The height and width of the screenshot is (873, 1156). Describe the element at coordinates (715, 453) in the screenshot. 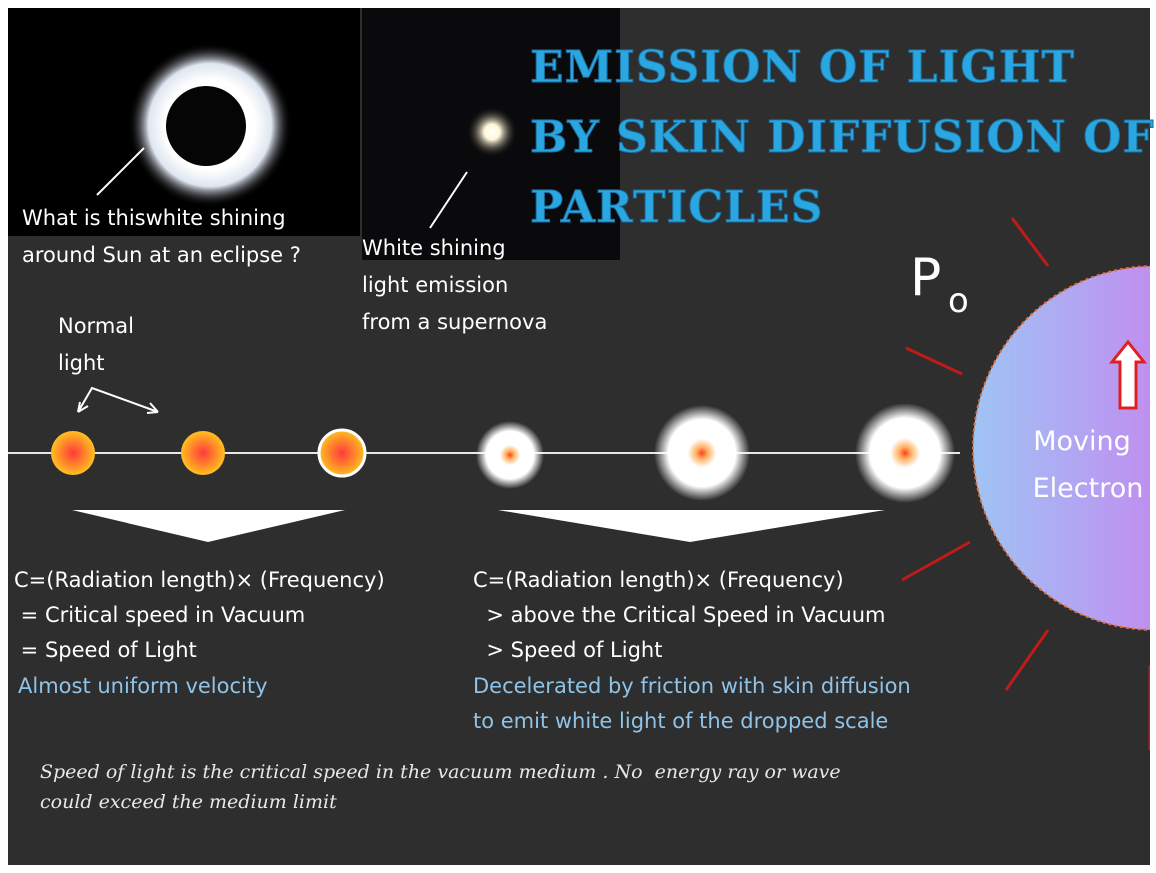

I see `diffused-particles` at that location.